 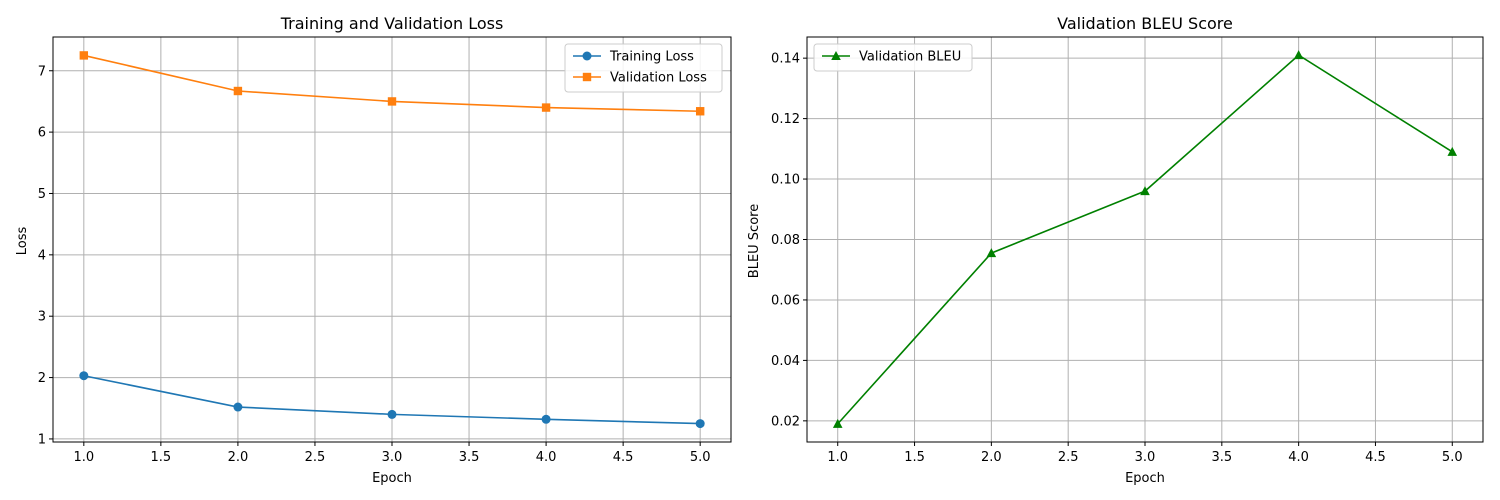 What do you see at coordinates (658, 78) in the screenshot?
I see `legend-label: Validation Loss` at bounding box center [658, 78].